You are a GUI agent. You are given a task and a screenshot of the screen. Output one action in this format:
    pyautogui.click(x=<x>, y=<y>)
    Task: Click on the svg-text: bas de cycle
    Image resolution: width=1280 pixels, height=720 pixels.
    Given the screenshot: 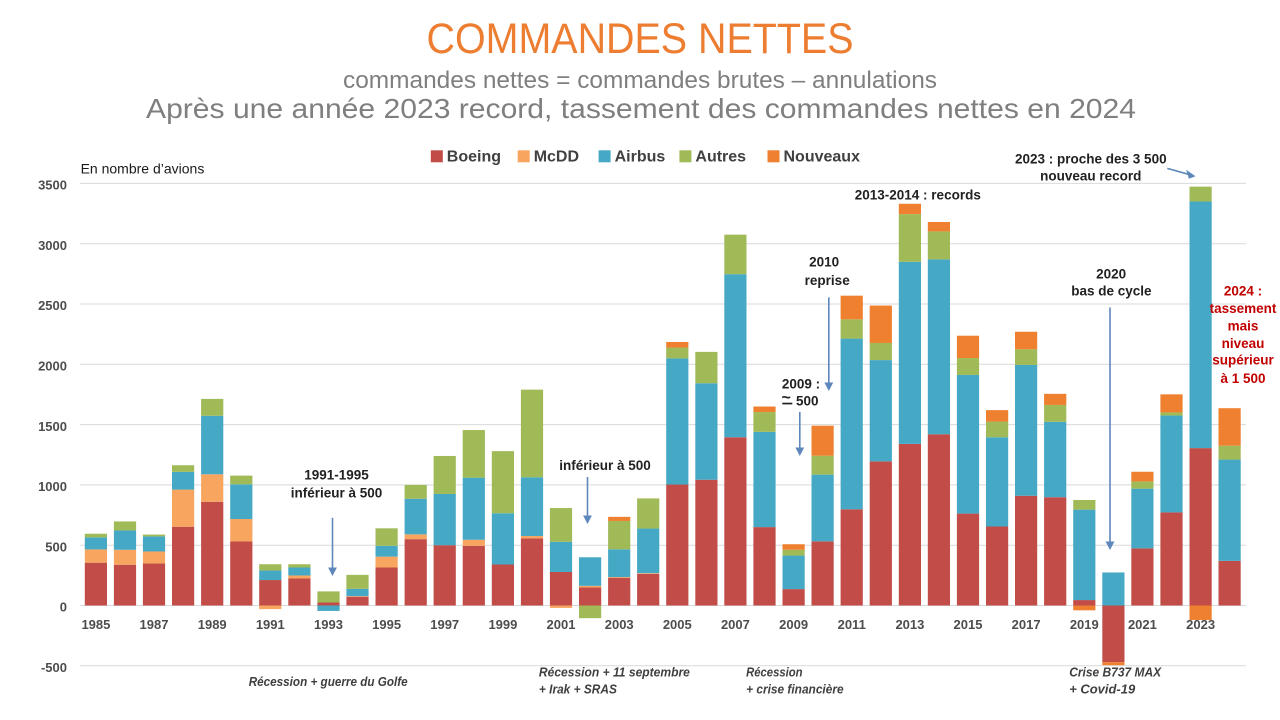 What is the action you would take?
    pyautogui.click(x=1111, y=291)
    